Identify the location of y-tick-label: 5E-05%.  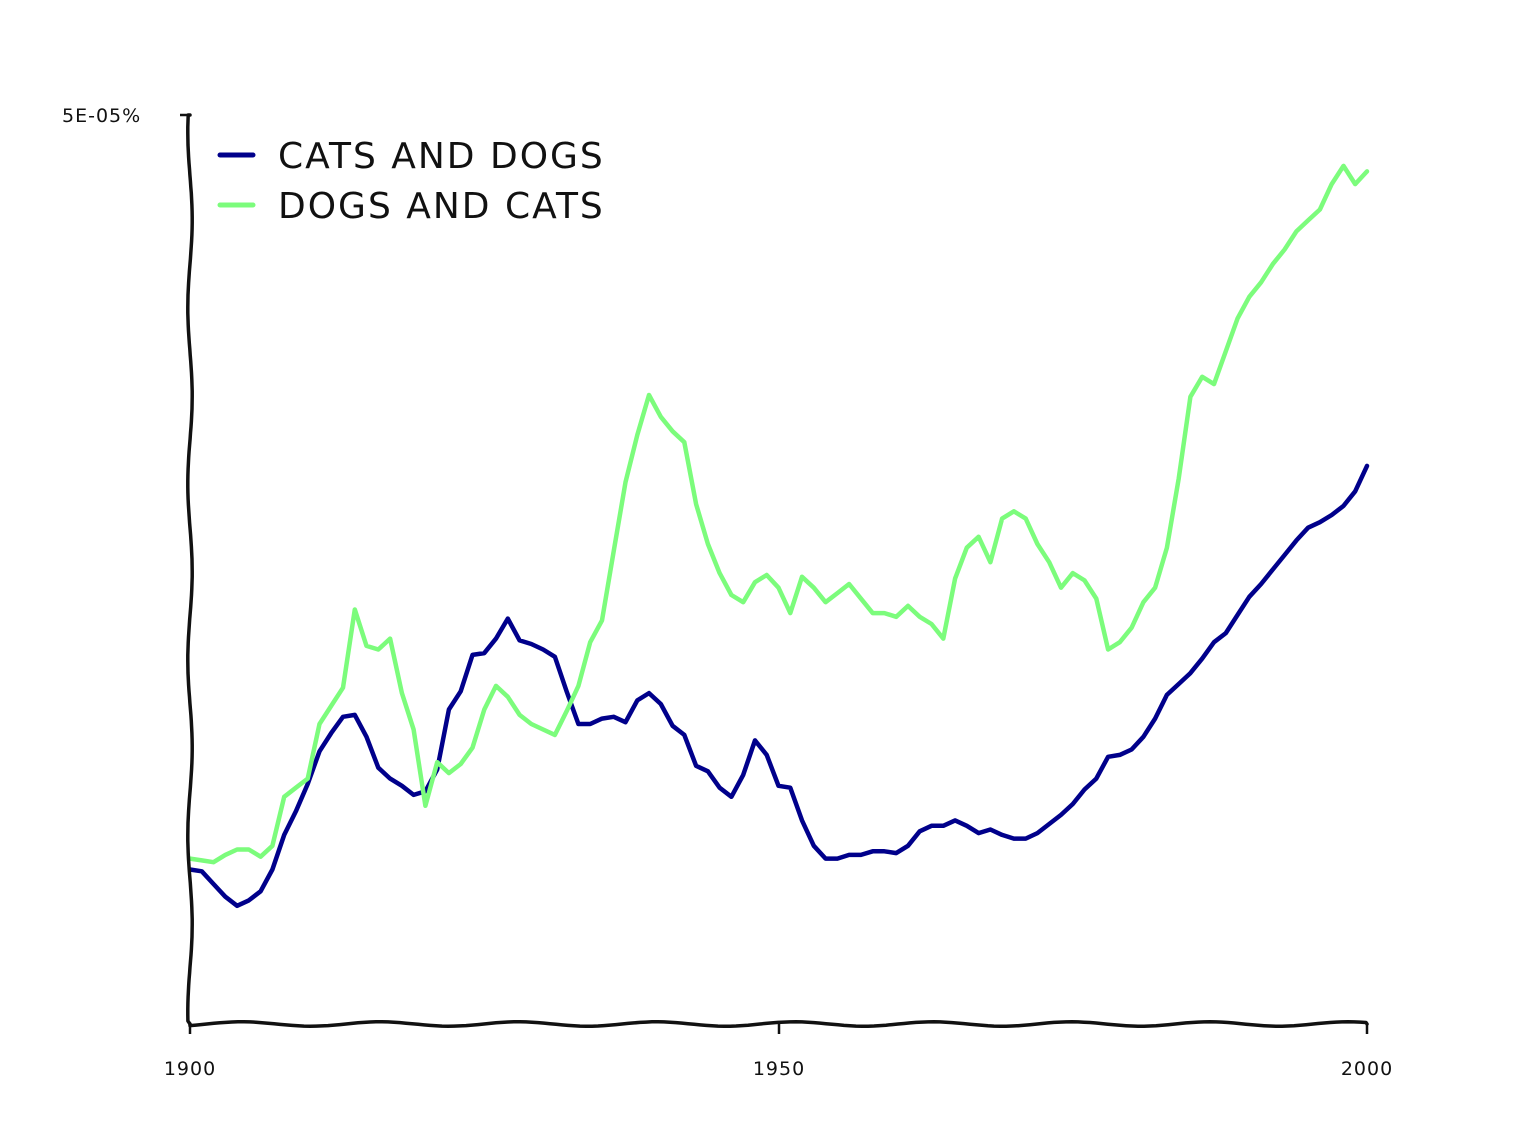
(101, 116).